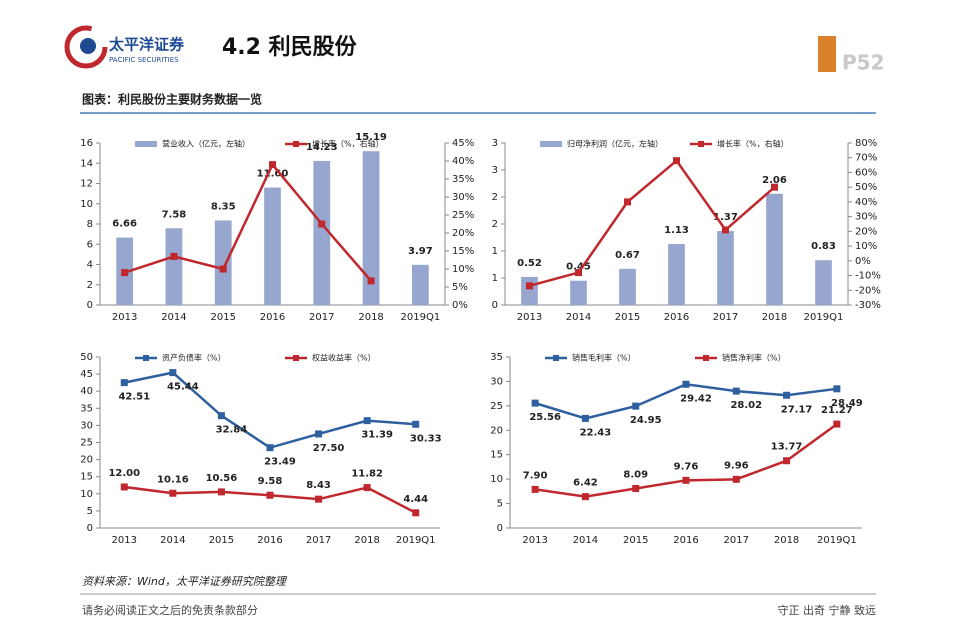  Describe the element at coordinates (496, 381) in the screenshot. I see `y-tick-label: 30` at that location.